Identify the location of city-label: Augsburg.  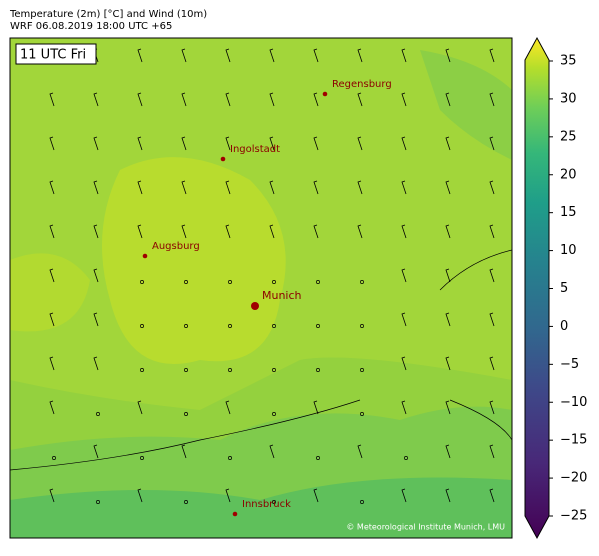
(176, 246).